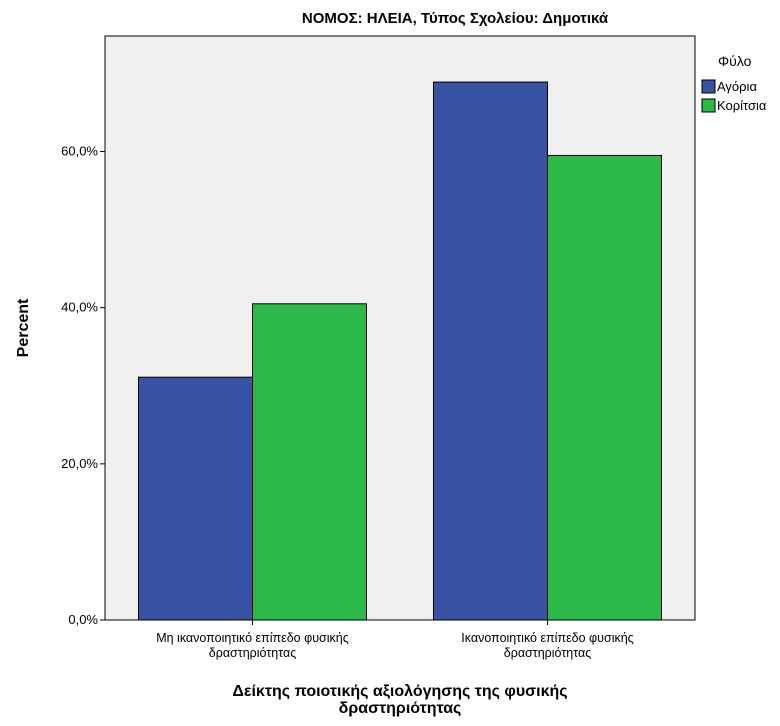  I want to click on x-axis-title-line: δραστηριότητας, so click(400, 708).